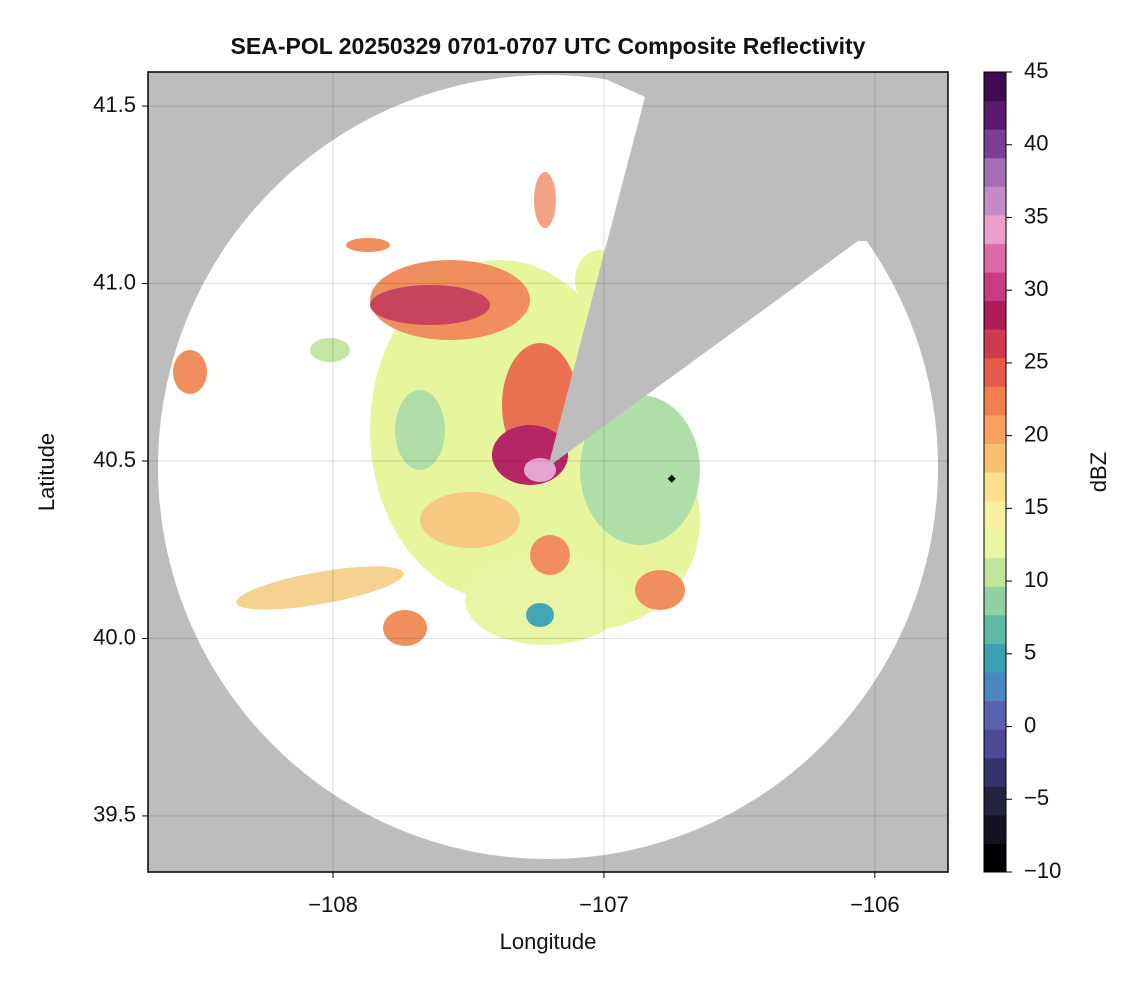  What do you see at coordinates (604, 904) in the screenshot?
I see `x-tick-label: −107` at bounding box center [604, 904].